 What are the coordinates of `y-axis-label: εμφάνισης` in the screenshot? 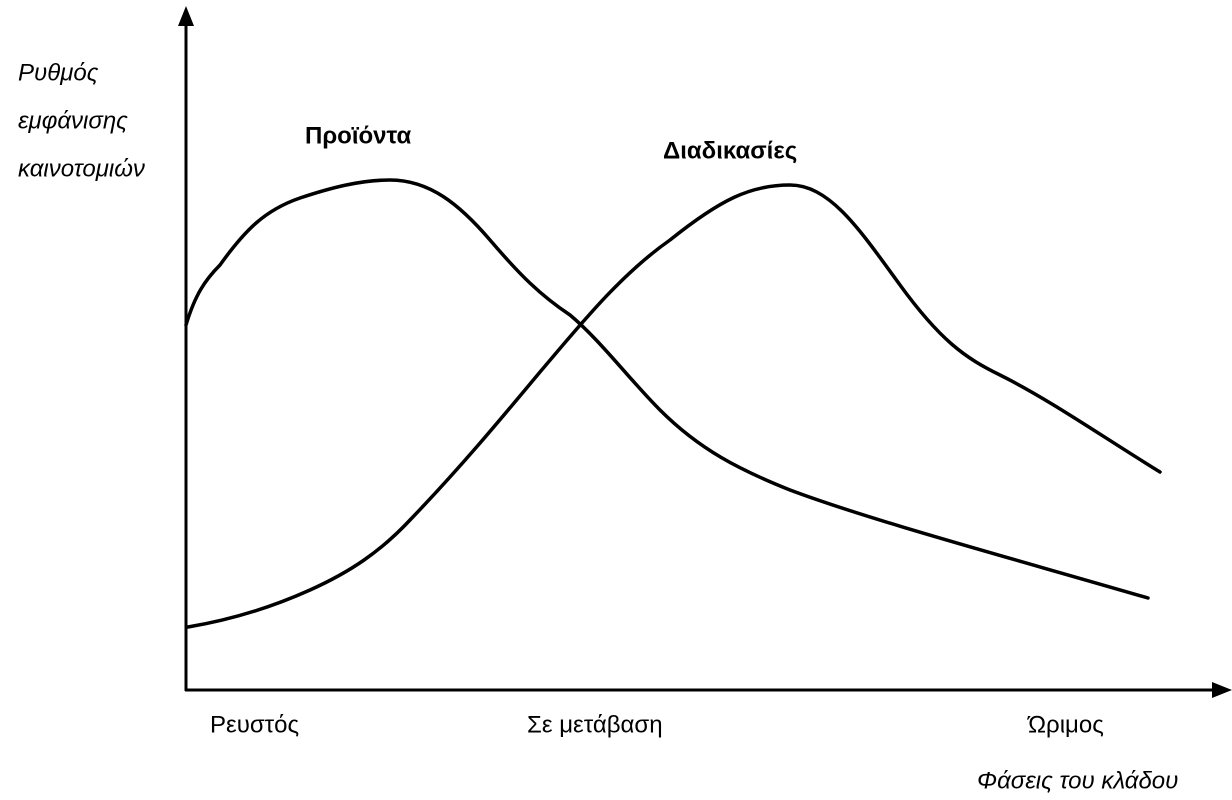 It's located at (73, 120).